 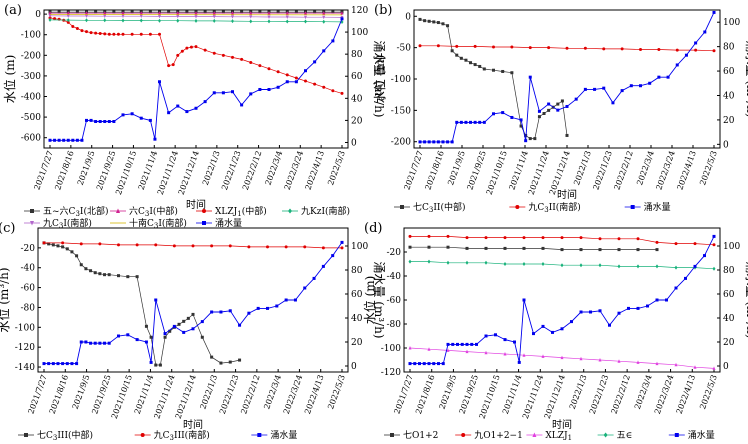 What do you see at coordinates (13, 10) in the screenshot?
I see `panel-label: (a)` at bounding box center [13, 10].